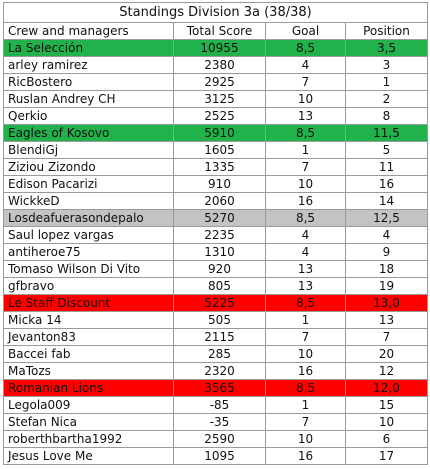  Describe the element at coordinates (386, 388) in the screenshot. I see `cell: 12,0` at that location.